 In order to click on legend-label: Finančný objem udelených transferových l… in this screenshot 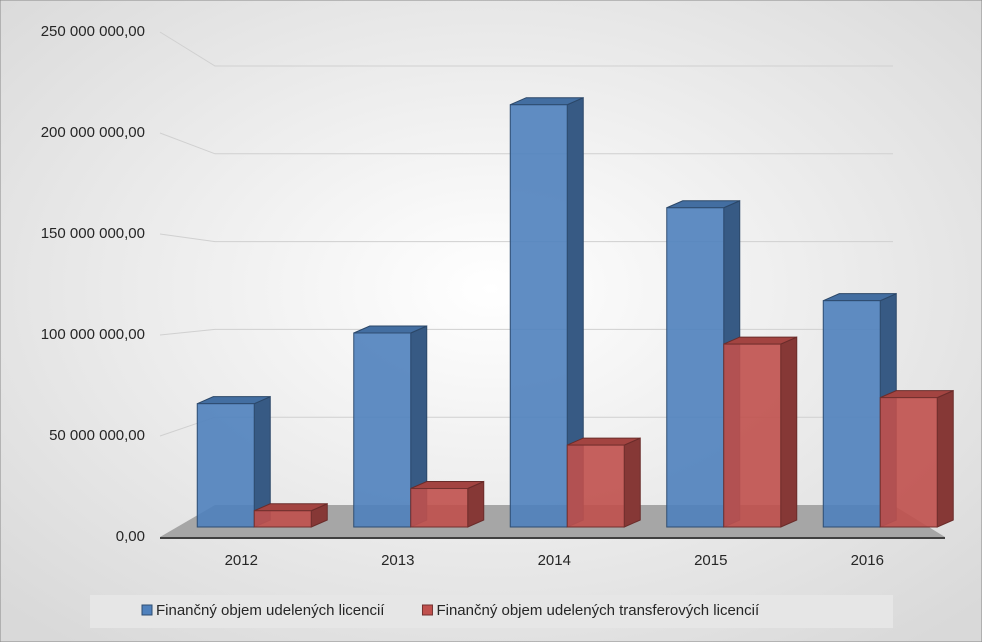, I will do `click(597, 610)`.